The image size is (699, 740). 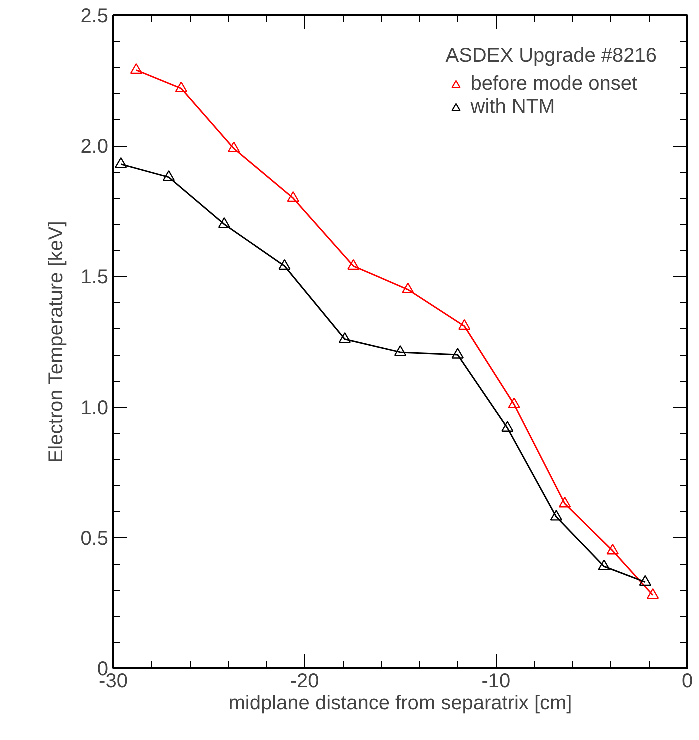 I want to click on y-axis-title: Electron Temperature [keV], so click(x=57, y=342).